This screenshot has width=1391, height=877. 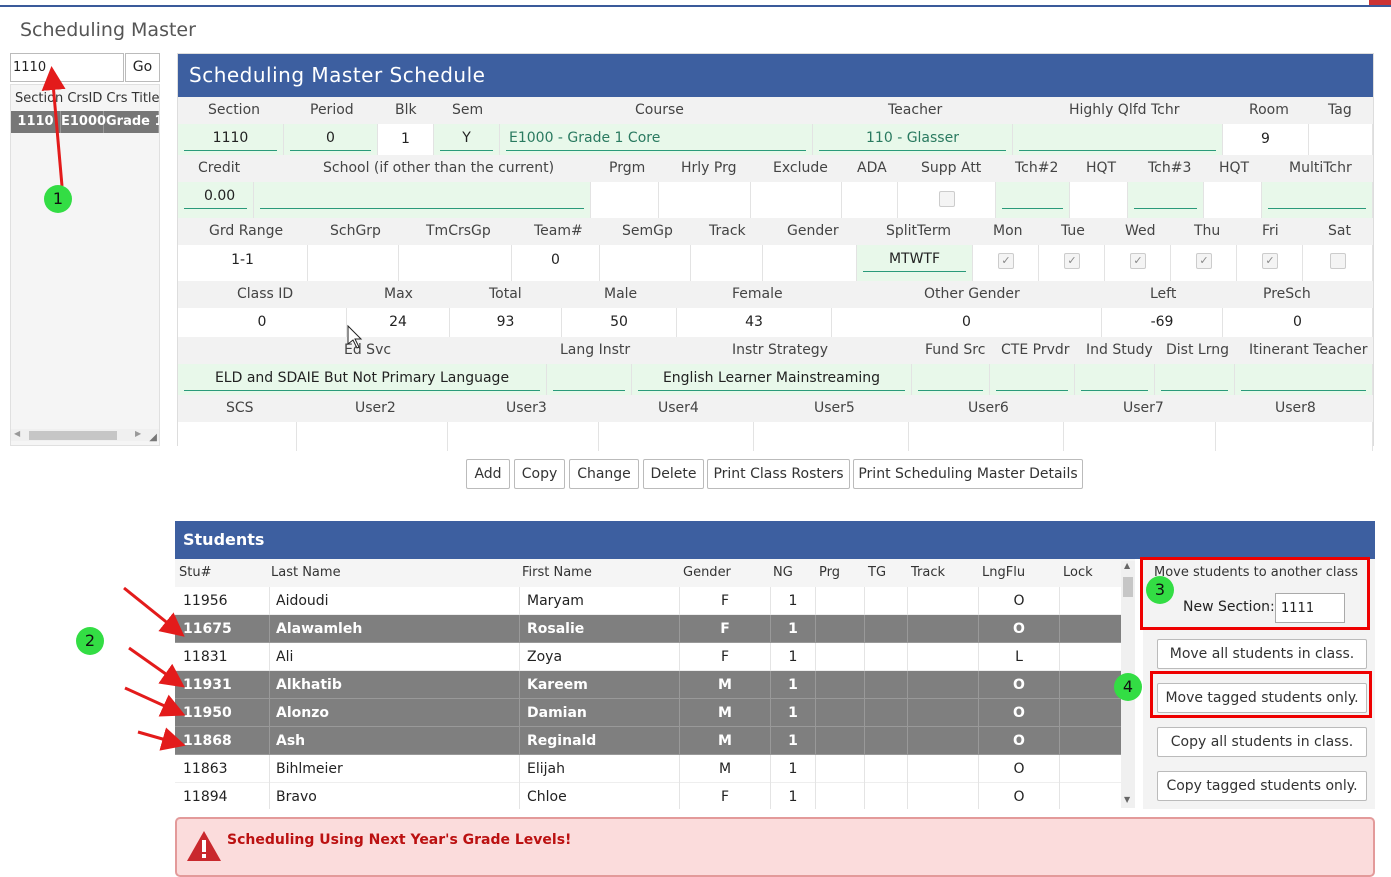 What do you see at coordinates (53, 126) in the screenshot?
I see `arrow-to-search-input` at bounding box center [53, 126].